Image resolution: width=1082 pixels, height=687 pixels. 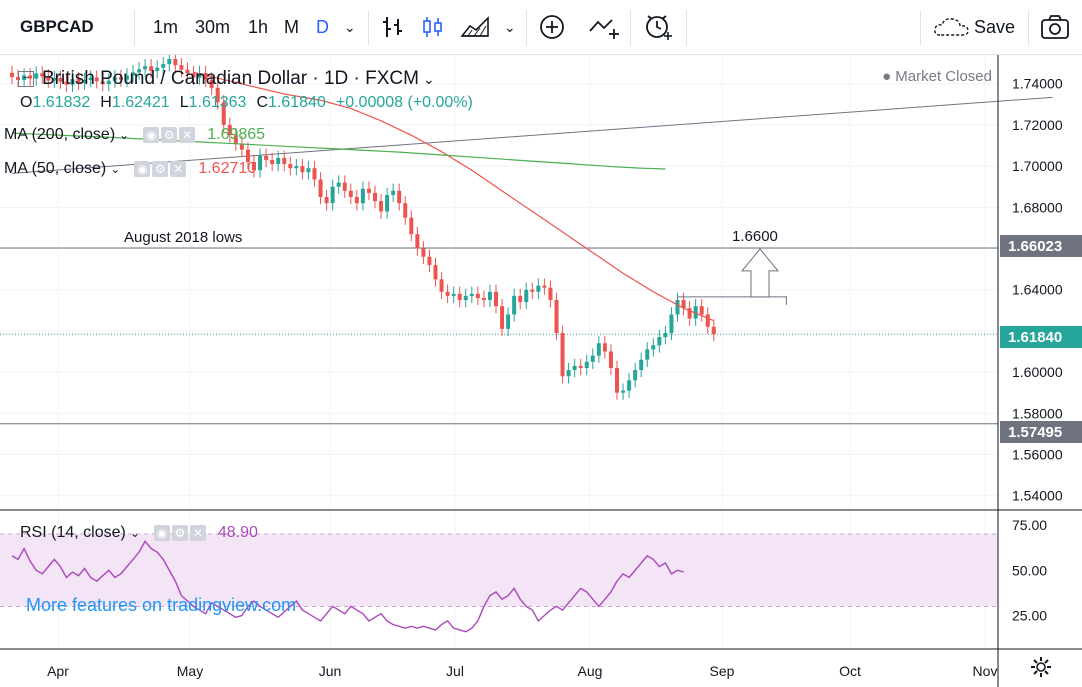 I want to click on last-price-badge: 1.61840, so click(x=1041, y=337).